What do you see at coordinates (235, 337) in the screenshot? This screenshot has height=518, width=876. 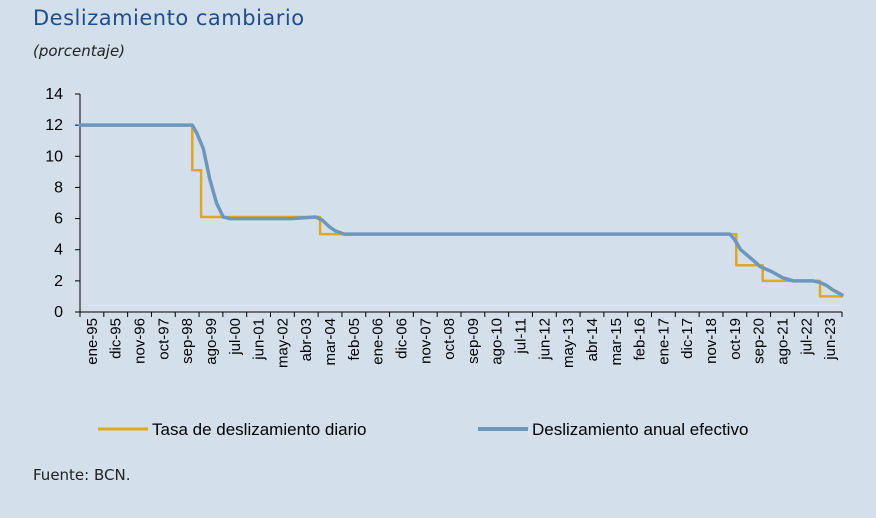 I see `x-tick-label: jul-00` at bounding box center [235, 337].